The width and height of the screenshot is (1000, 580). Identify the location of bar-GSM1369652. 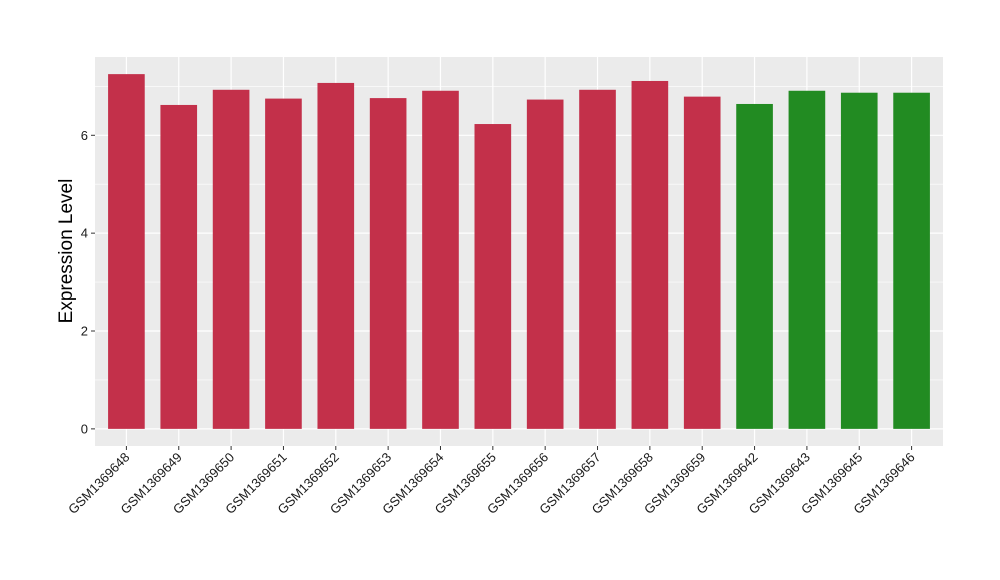
(336, 255).